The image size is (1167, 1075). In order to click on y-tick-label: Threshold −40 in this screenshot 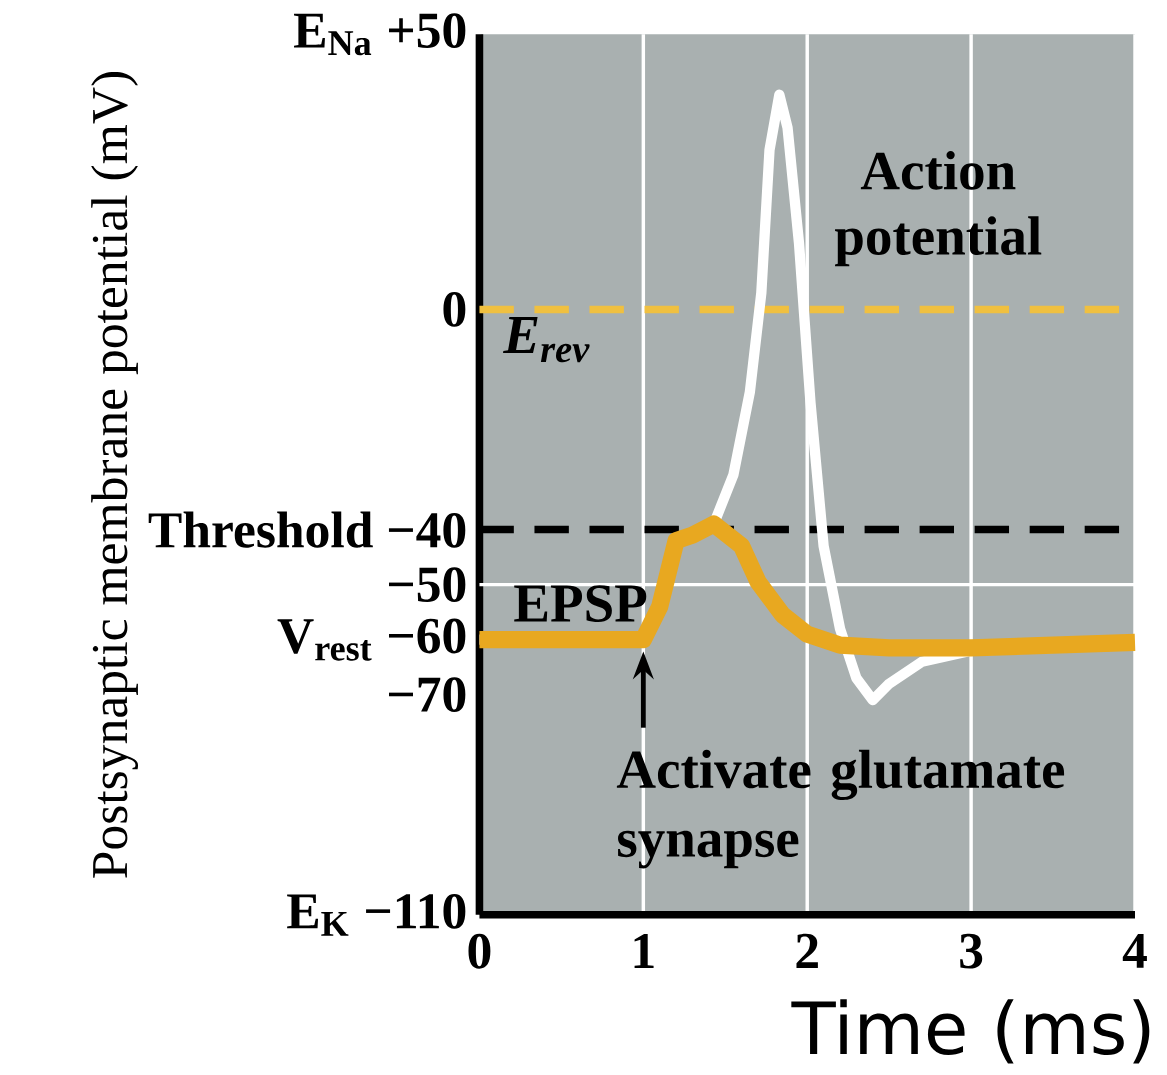, I will do `click(307, 529)`.